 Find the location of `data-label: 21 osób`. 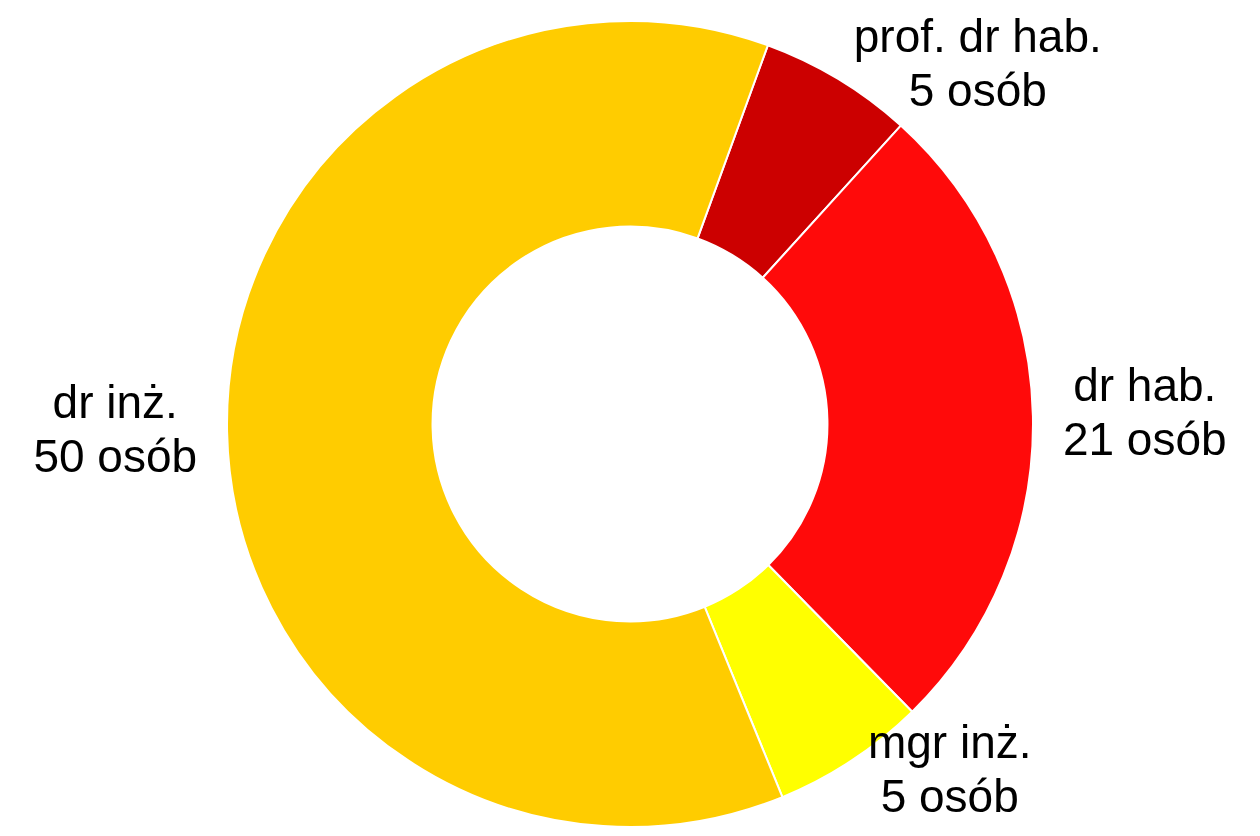

data-label: 21 osób is located at coordinates (1144, 439).